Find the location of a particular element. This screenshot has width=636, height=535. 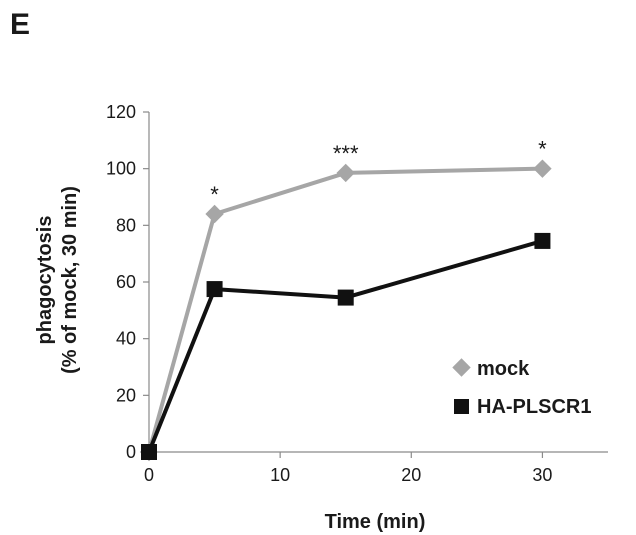

y-tick-label: 120 is located at coordinates (121, 112).